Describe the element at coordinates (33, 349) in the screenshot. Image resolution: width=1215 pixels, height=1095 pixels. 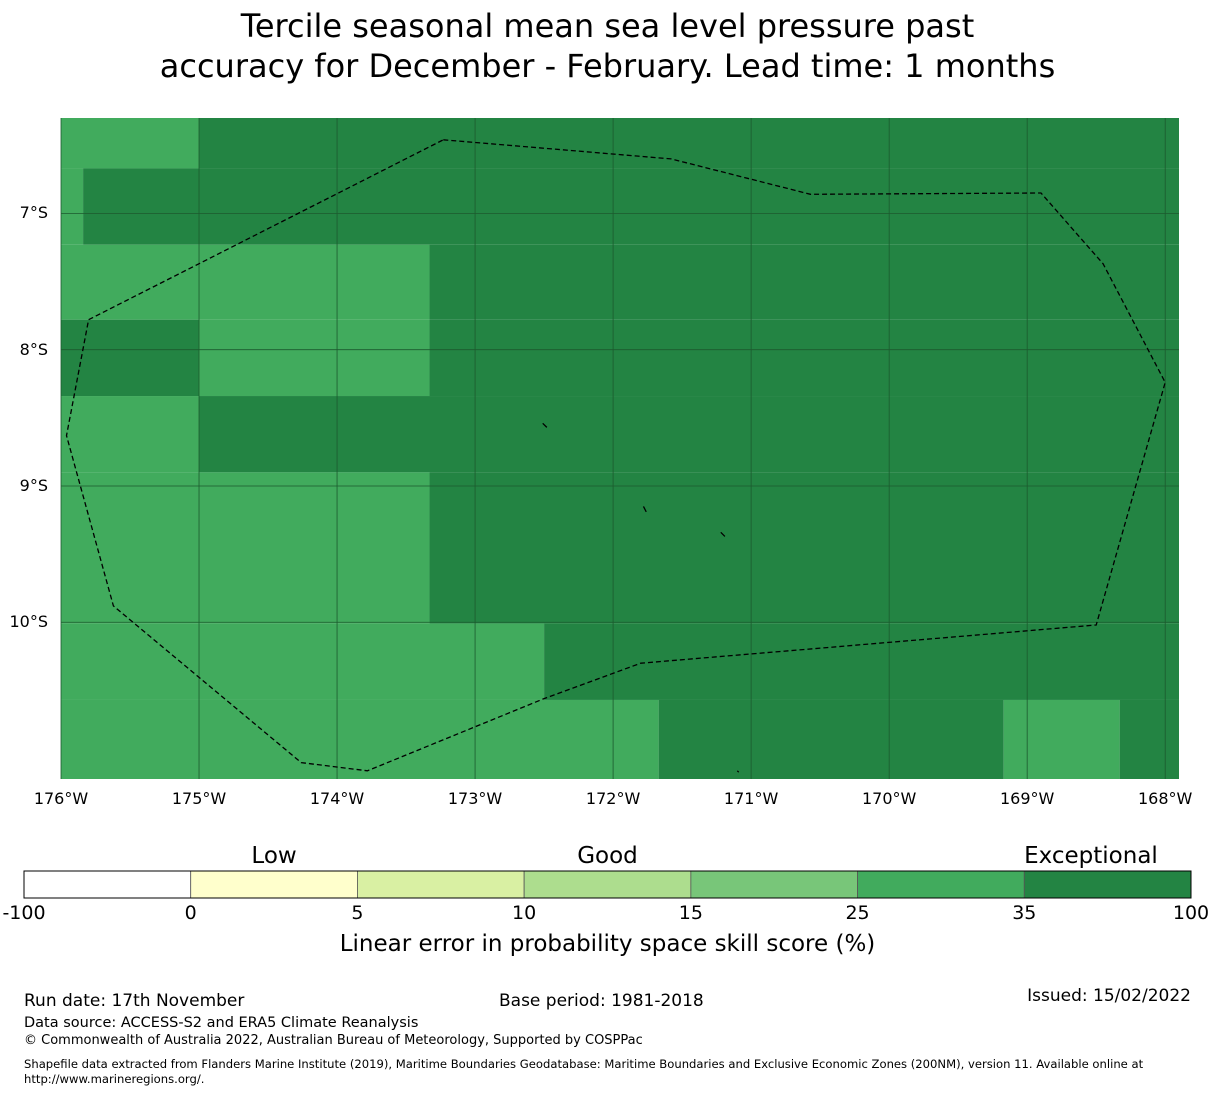
I see `lat-tick-label: 8°S` at that location.